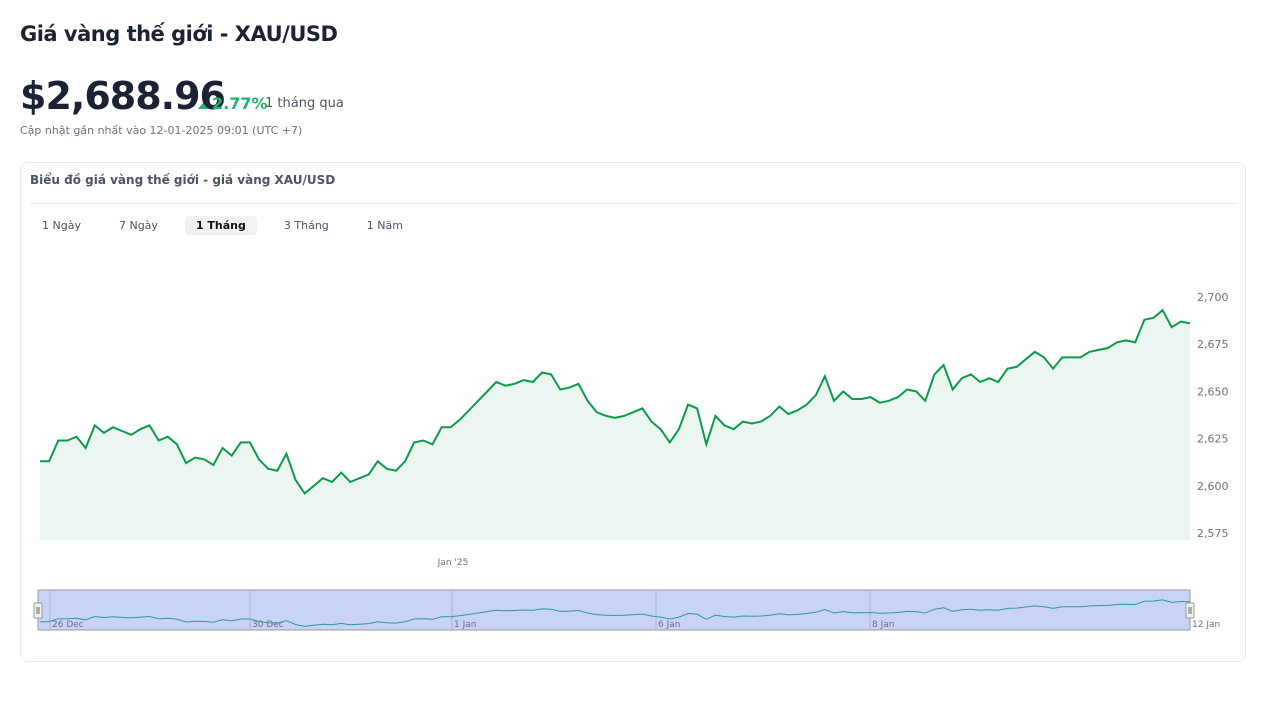  I want to click on change-period: 1 tháng qua, so click(304, 103).